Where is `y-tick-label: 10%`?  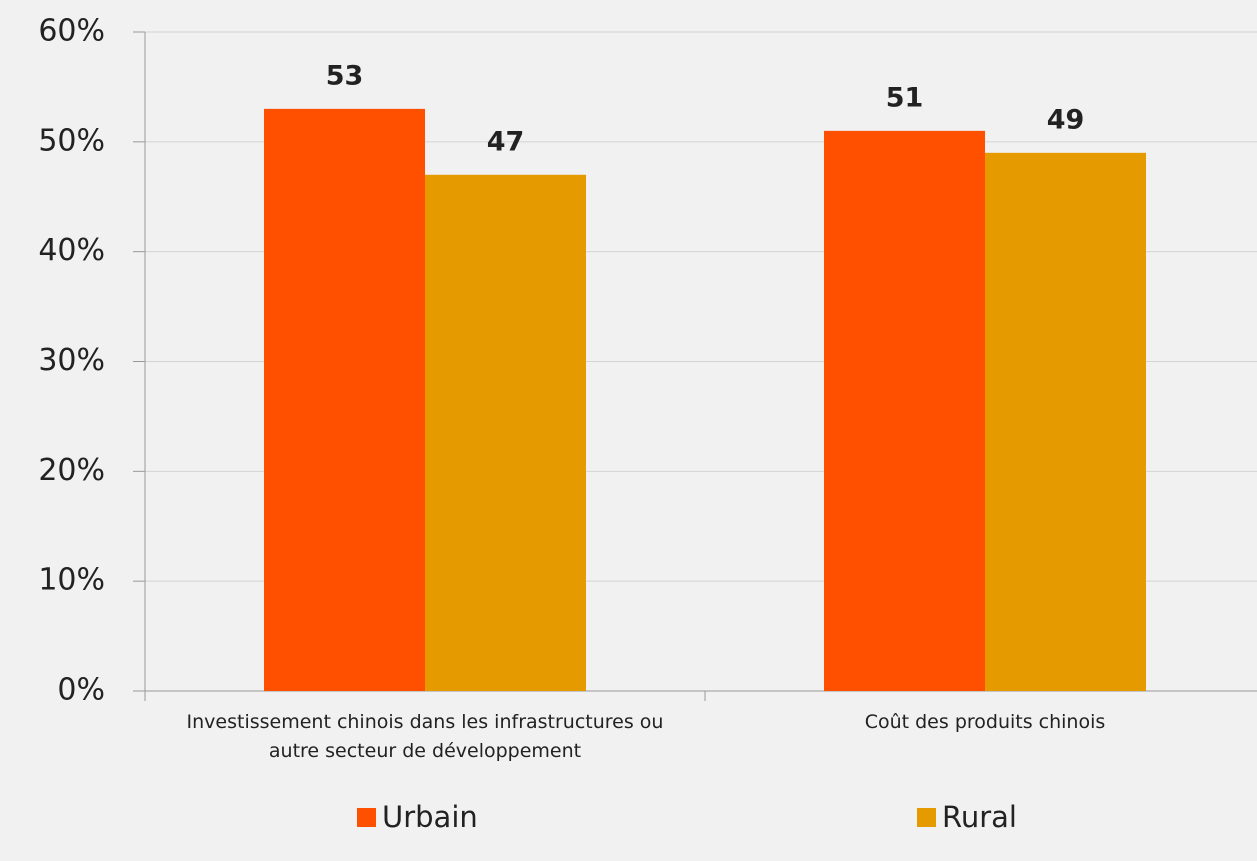
y-tick-label: 10% is located at coordinates (71, 580).